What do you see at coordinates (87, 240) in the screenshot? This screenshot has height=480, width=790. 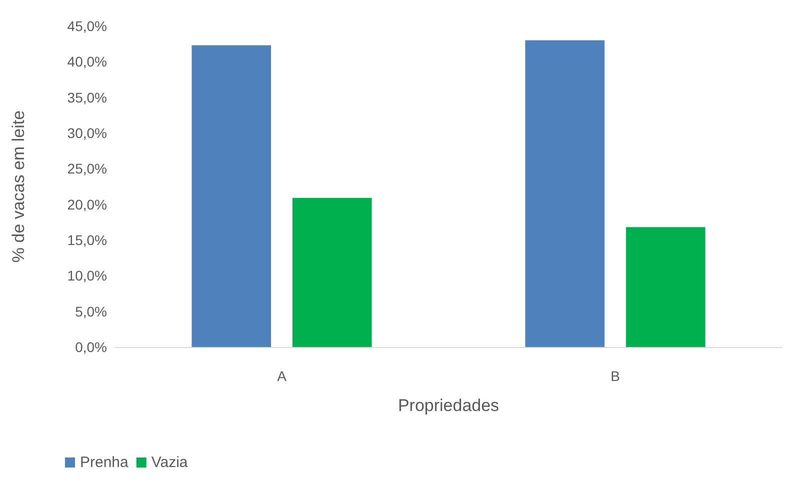 I see `y-tick-label: 15,0%` at bounding box center [87, 240].